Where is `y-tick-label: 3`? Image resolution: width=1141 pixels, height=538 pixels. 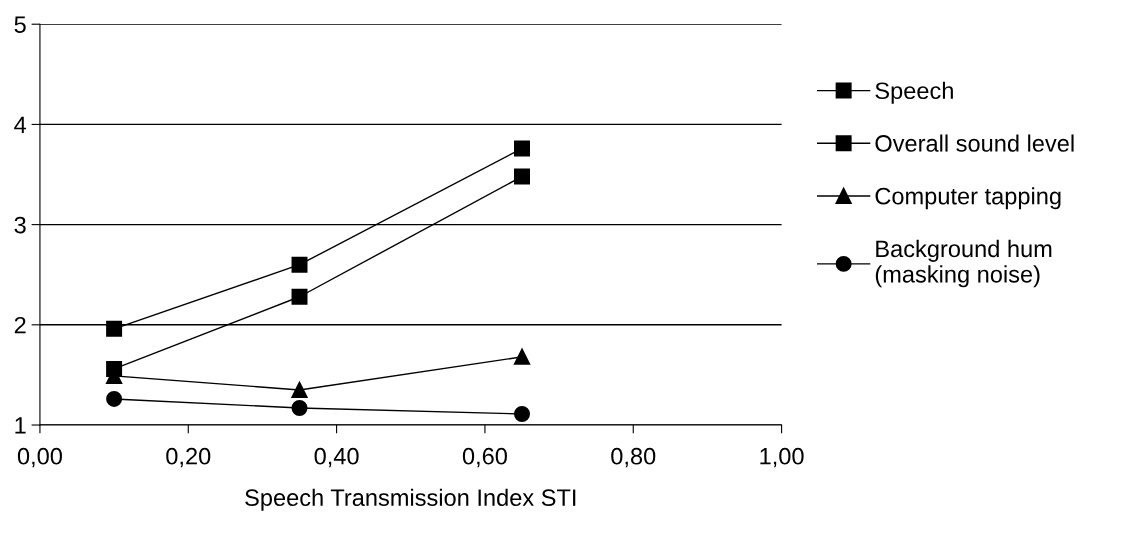
y-tick-label: 3 is located at coordinates (20, 225).